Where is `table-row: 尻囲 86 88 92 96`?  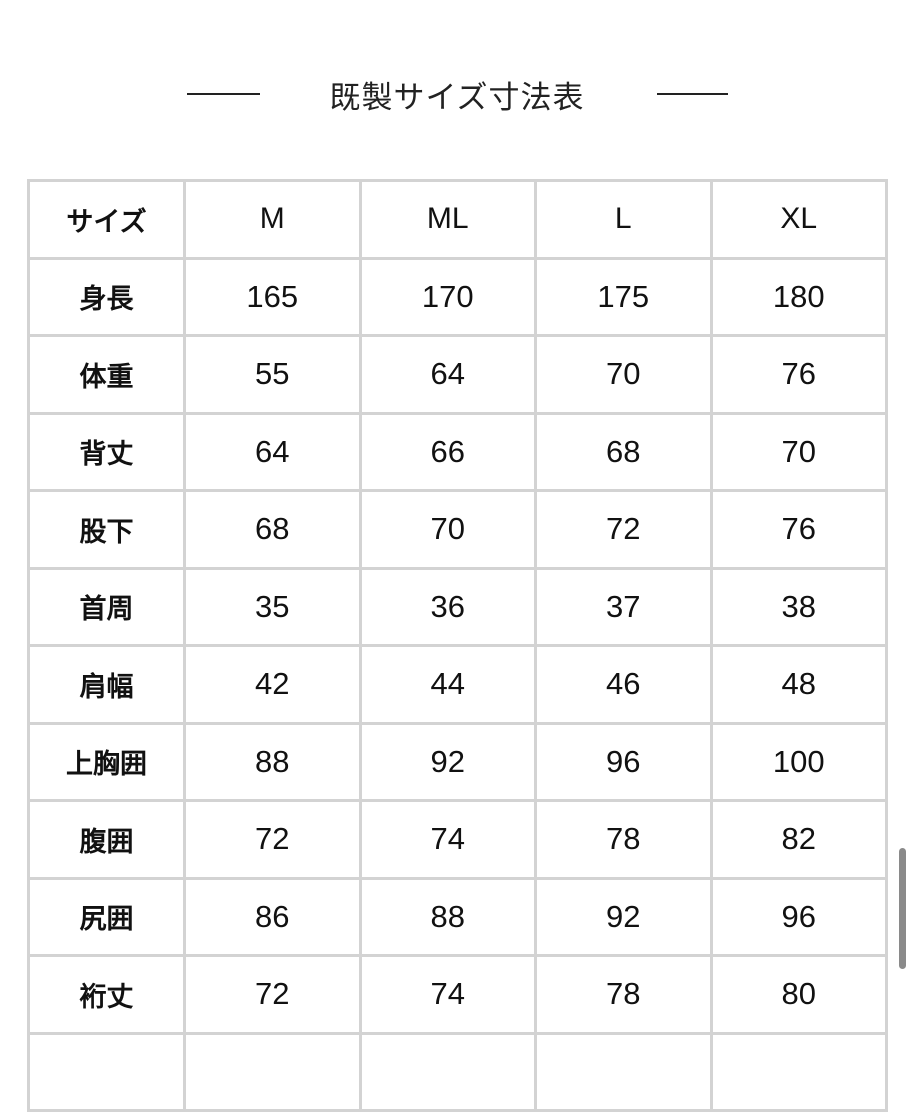
table-row: 尻囲 86 88 92 96 is located at coordinates (457, 916).